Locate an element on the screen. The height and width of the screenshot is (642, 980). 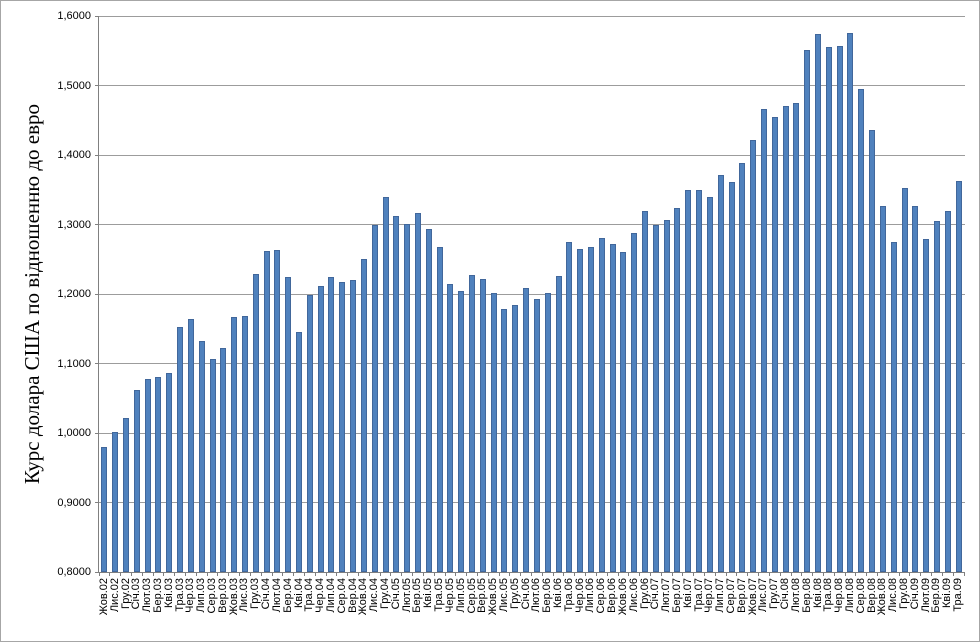
y-tick-label: 1,5000 is located at coordinates (74, 85).